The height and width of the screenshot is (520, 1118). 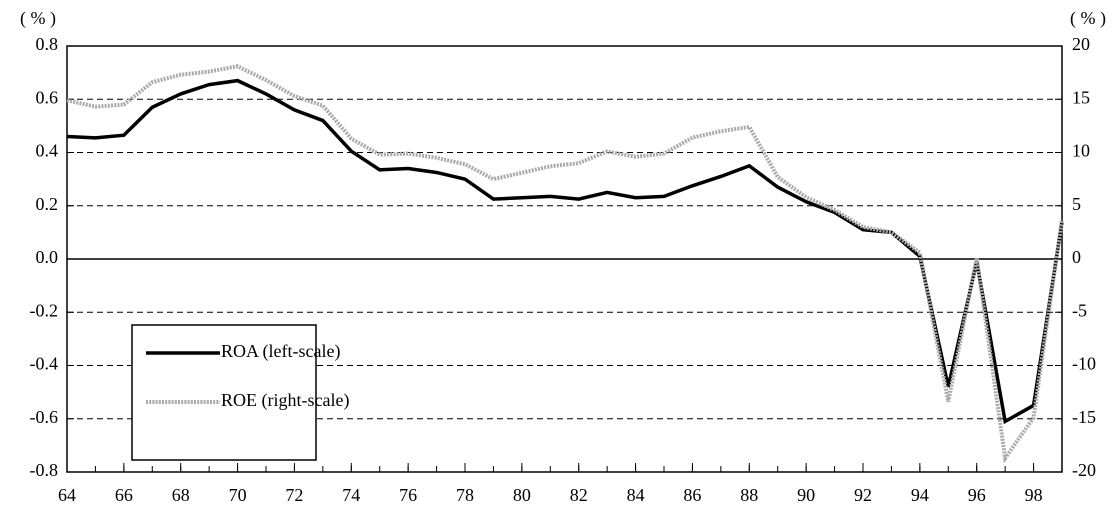 What do you see at coordinates (47, 97) in the screenshot?
I see `y-tick-label: 0.6` at bounding box center [47, 97].